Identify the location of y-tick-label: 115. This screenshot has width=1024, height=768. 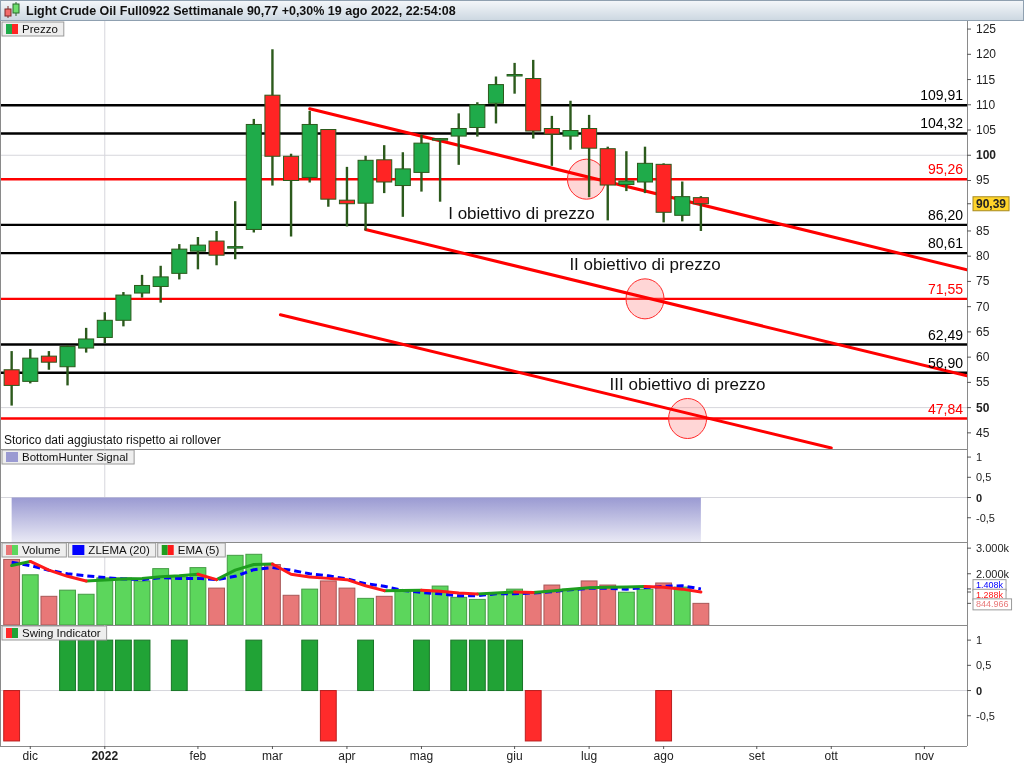
(986, 79).